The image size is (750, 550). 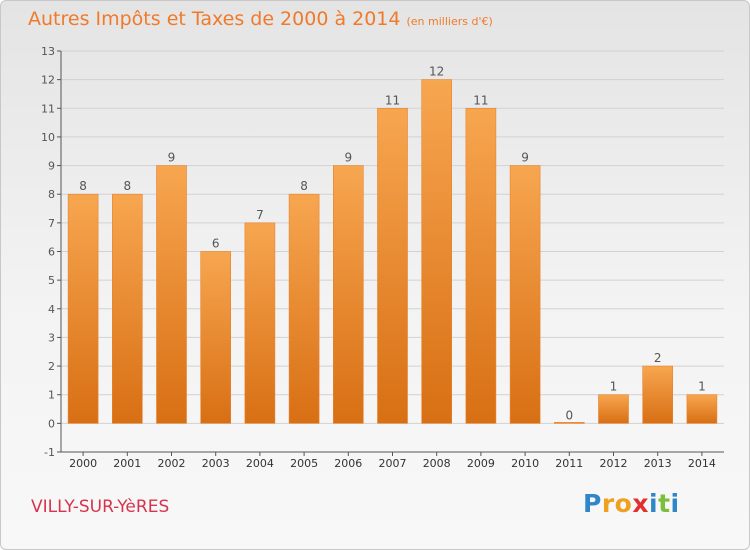 I want to click on x-tick-label-2010: 2010, so click(x=525, y=463).